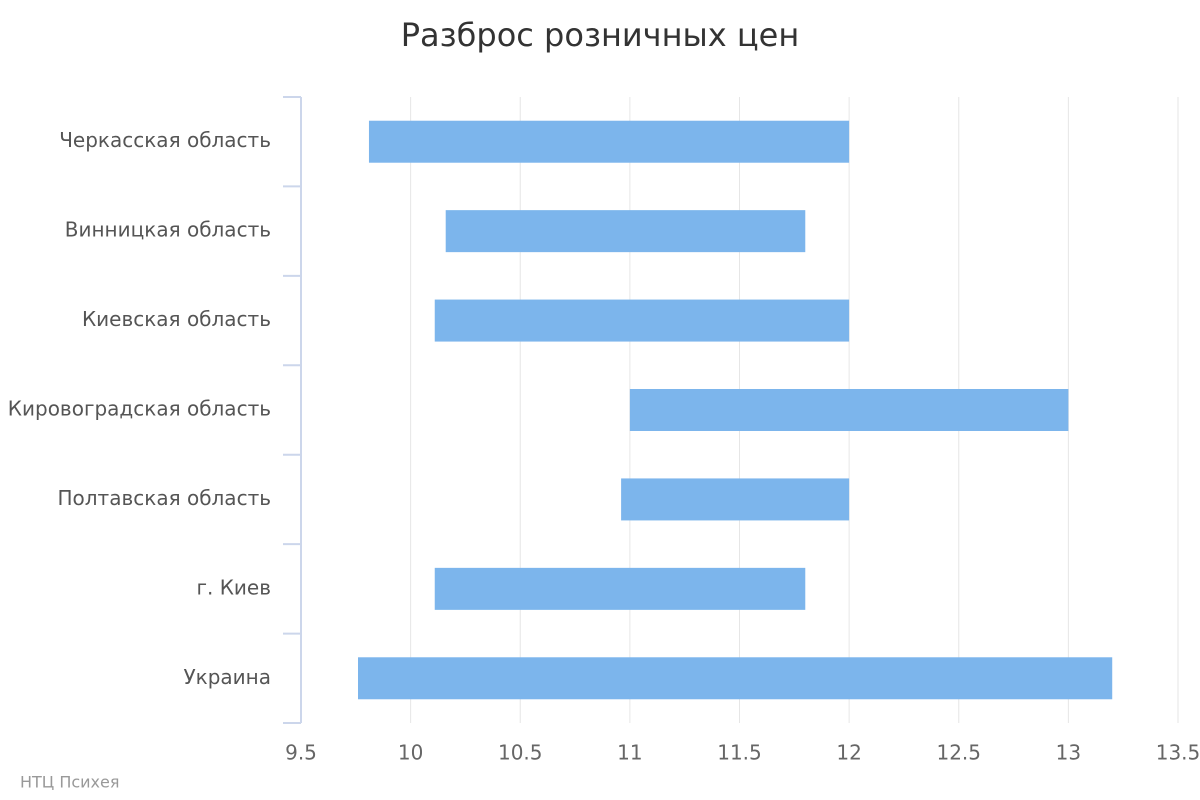 The image size is (1200, 800). What do you see at coordinates (410, 753) in the screenshot?
I see `x-tick-label: 10` at bounding box center [410, 753].